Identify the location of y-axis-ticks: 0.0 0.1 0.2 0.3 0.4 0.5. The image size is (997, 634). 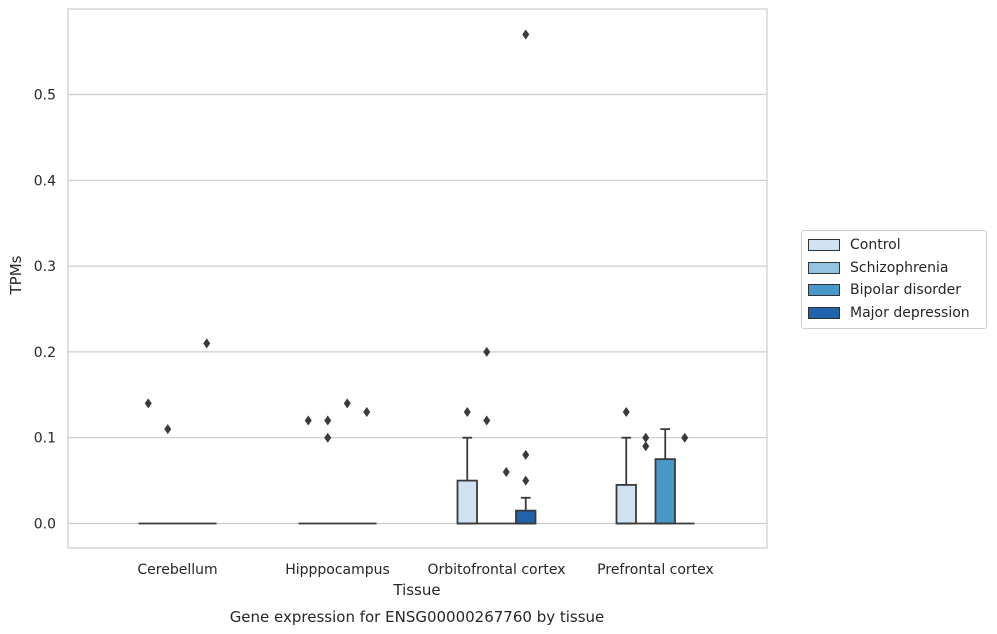
(45, 310).